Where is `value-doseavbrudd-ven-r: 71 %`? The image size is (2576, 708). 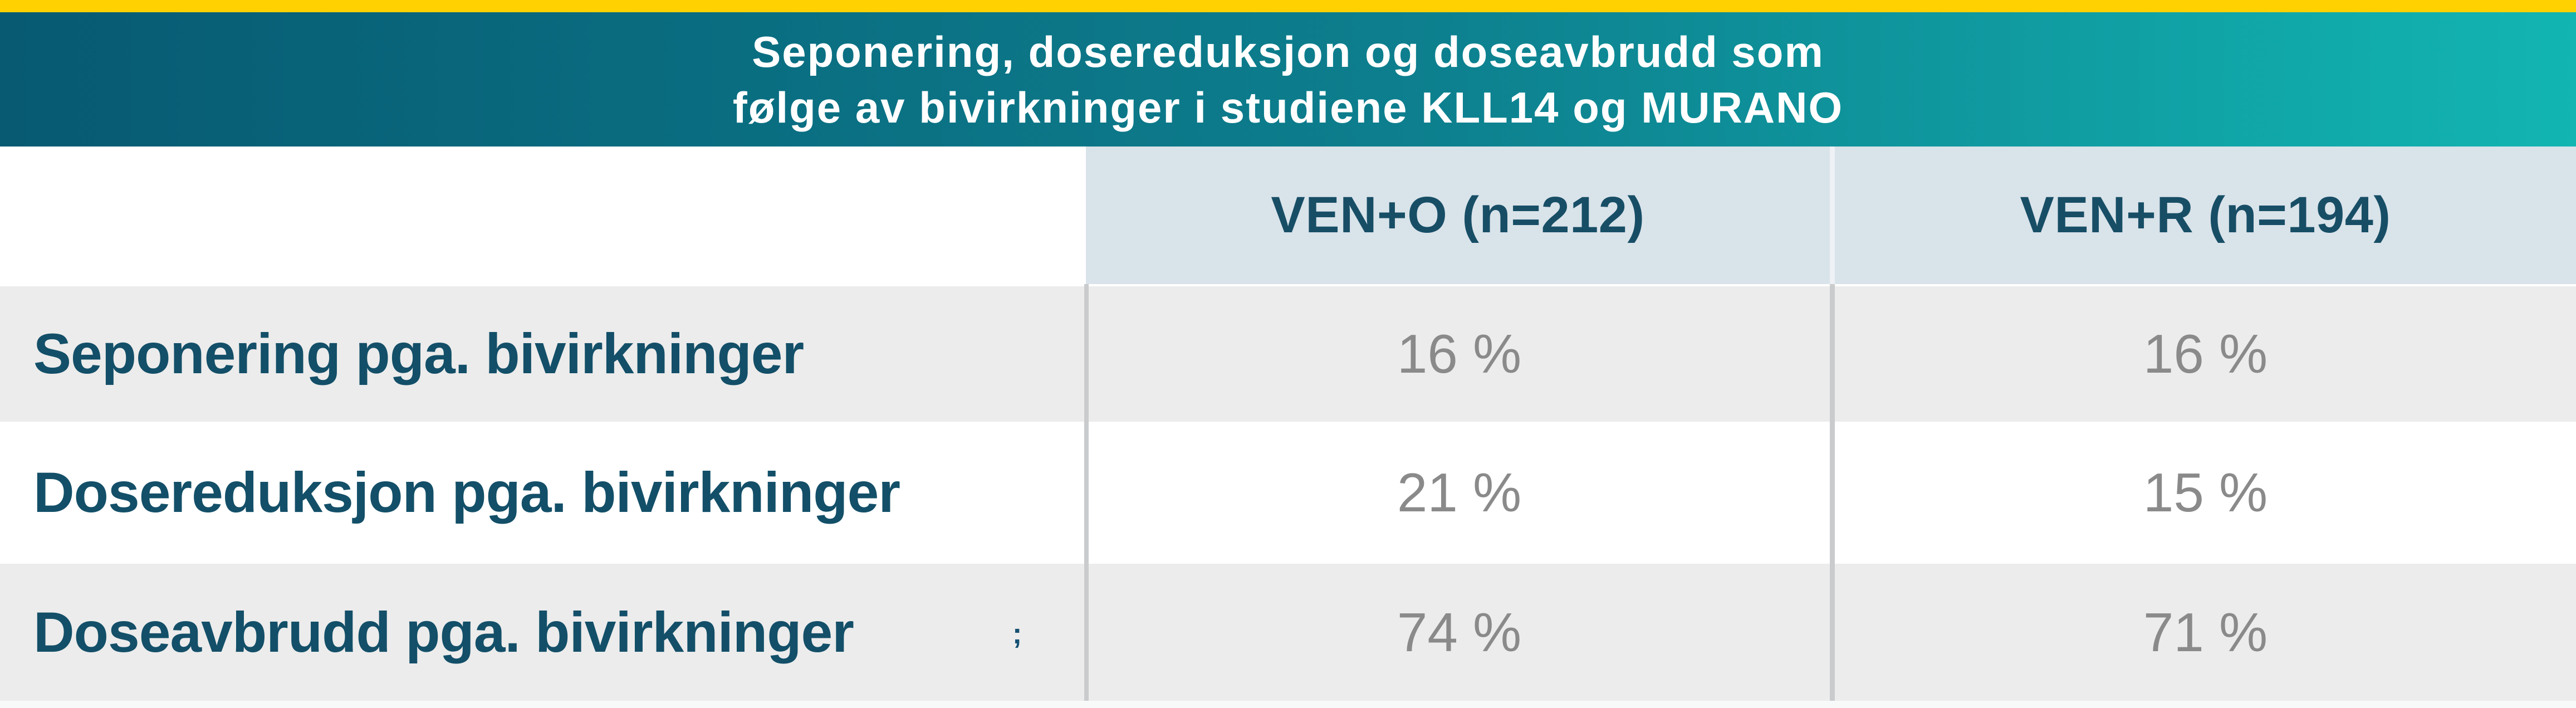
value-doseavbrudd-ven-r: 71 % is located at coordinates (2205, 632).